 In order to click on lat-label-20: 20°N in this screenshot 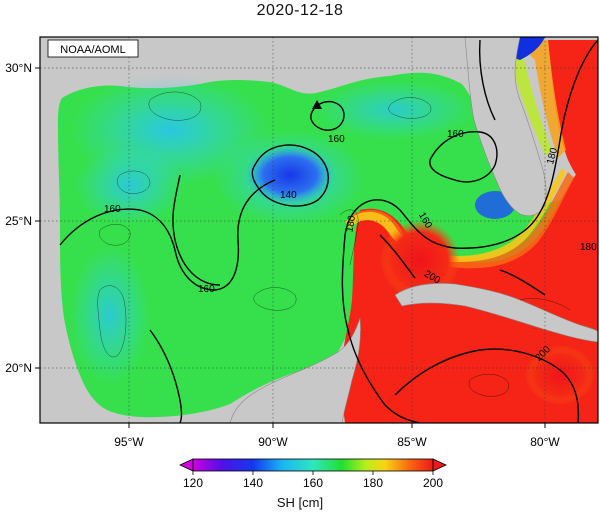, I will do `click(18, 368)`.